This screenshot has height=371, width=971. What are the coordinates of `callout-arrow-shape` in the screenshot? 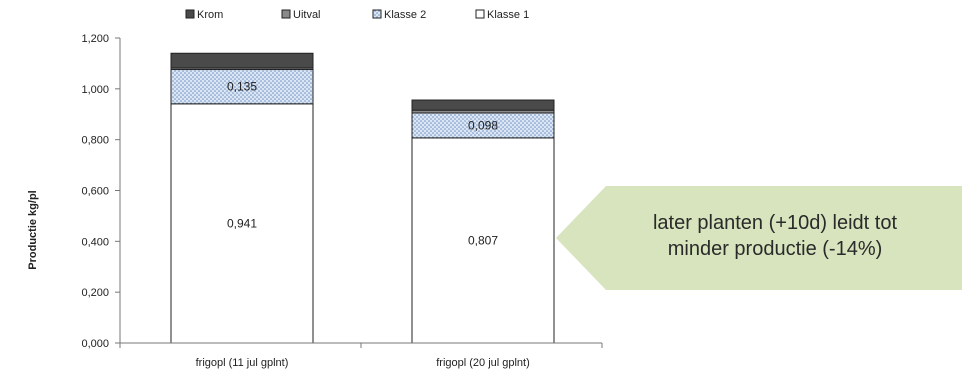 It's located at (759, 238).